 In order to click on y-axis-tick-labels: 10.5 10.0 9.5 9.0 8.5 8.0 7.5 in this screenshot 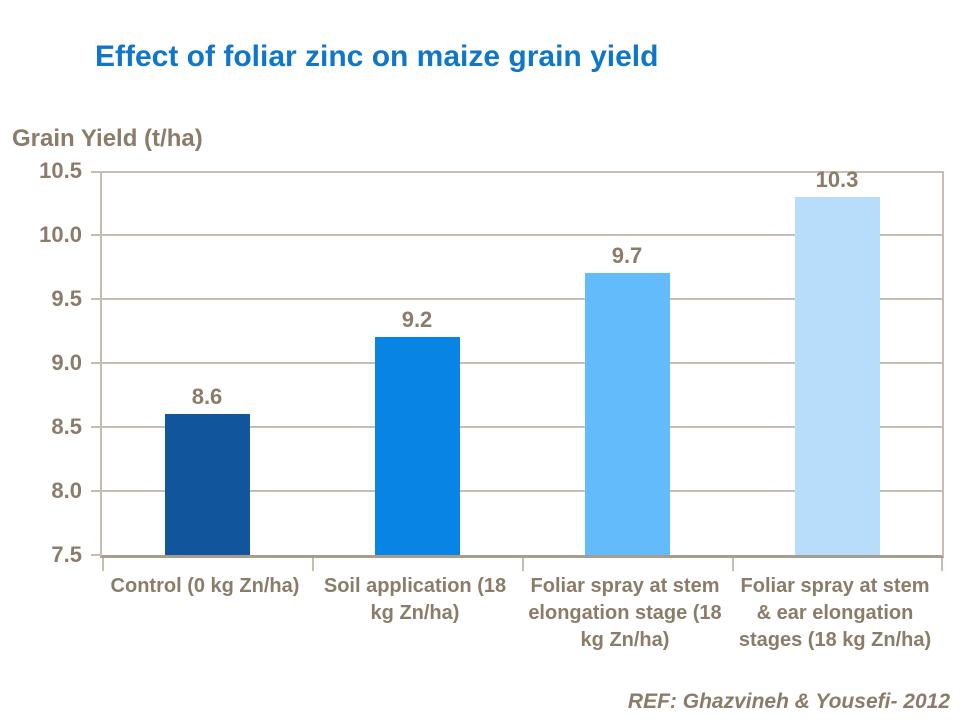, I will do `click(42, 362)`.